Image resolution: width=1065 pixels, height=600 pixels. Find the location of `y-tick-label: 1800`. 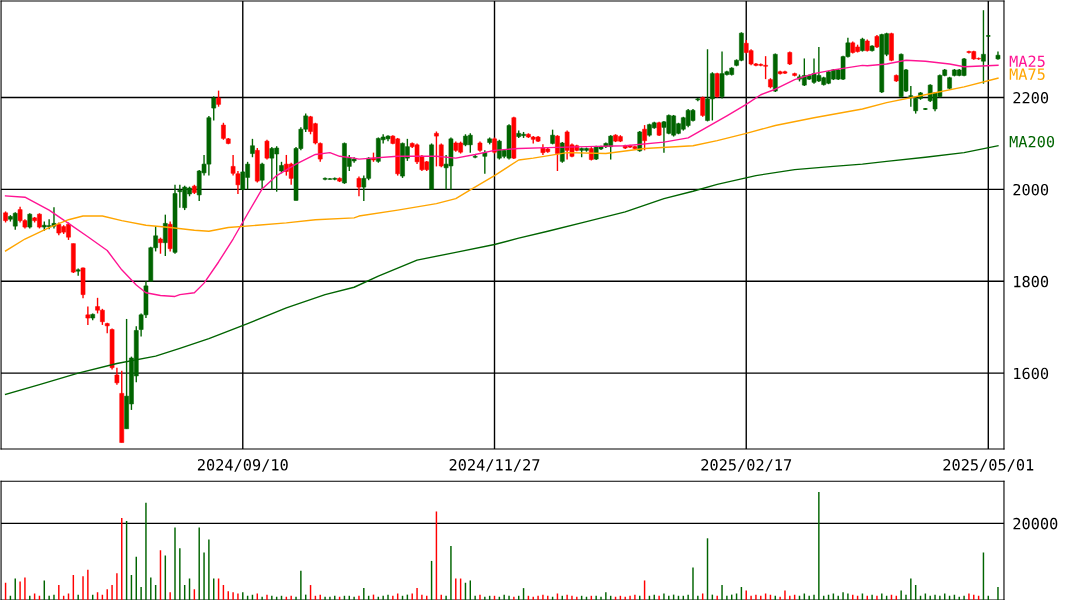

y-tick-label: 1800 is located at coordinates (1031, 281).